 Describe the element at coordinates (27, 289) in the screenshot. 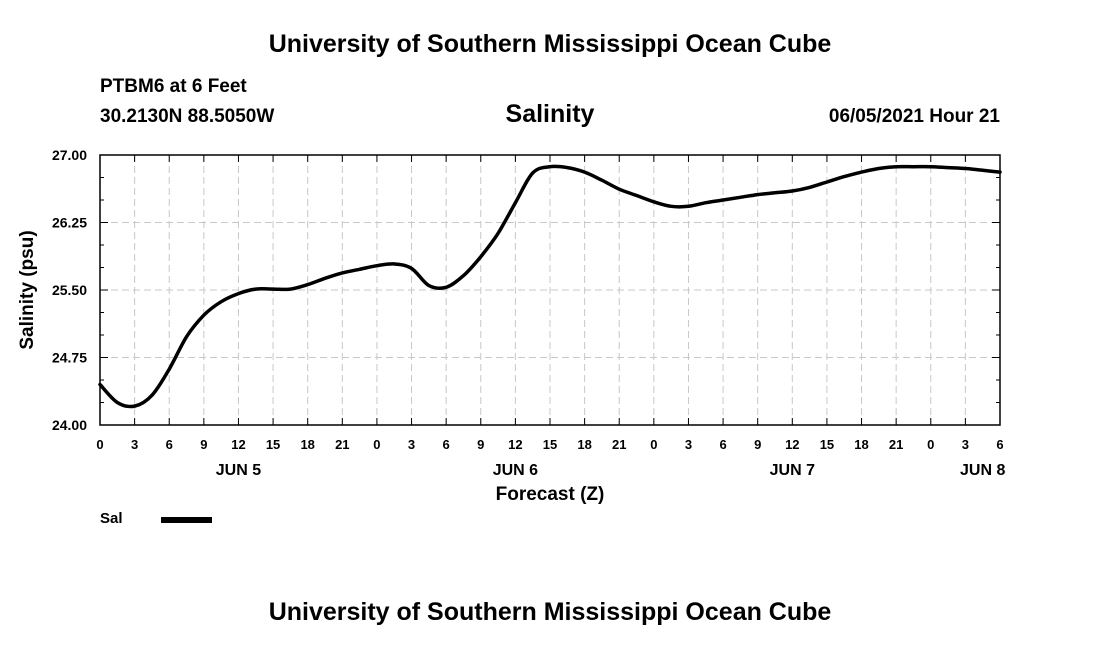

I see `y-axis-title: Salinity (psu)` at that location.